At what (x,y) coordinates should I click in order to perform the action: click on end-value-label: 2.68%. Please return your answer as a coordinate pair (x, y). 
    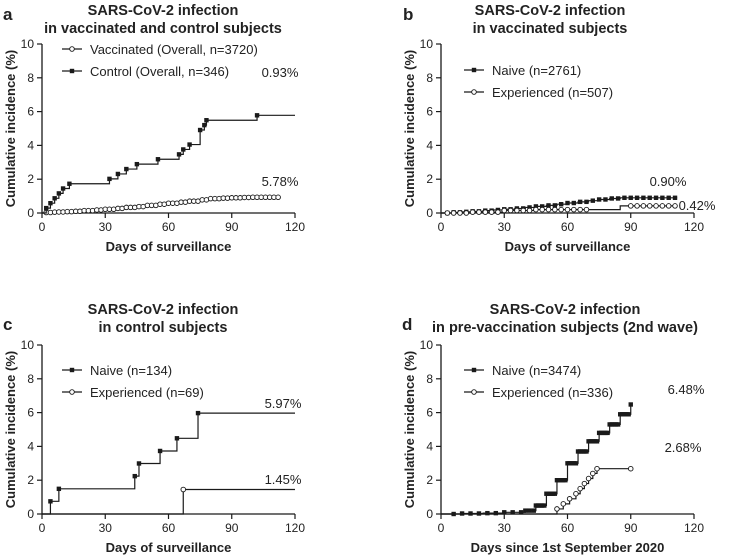
    Looking at the image, I should click on (683, 447).